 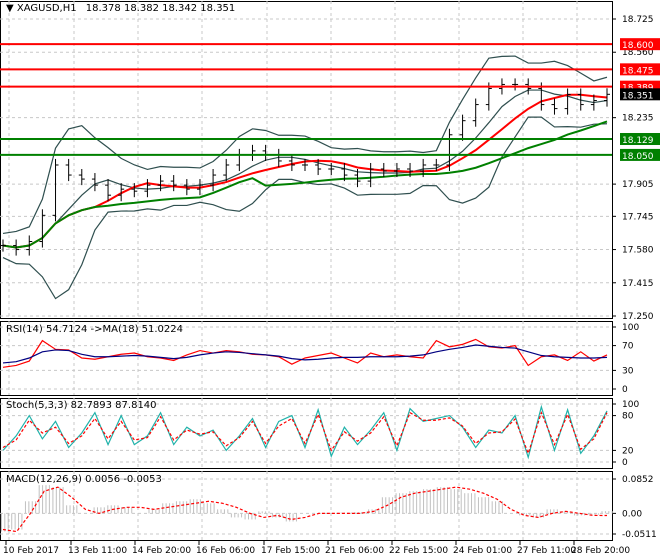 I want to click on rsi-axis-label: 70, so click(x=628, y=347).